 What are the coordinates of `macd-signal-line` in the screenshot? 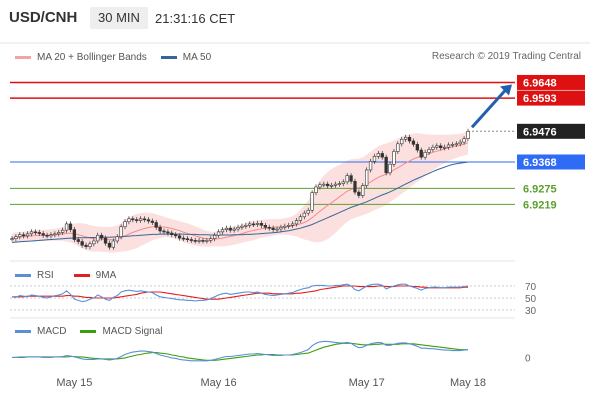 It's located at (240, 351).